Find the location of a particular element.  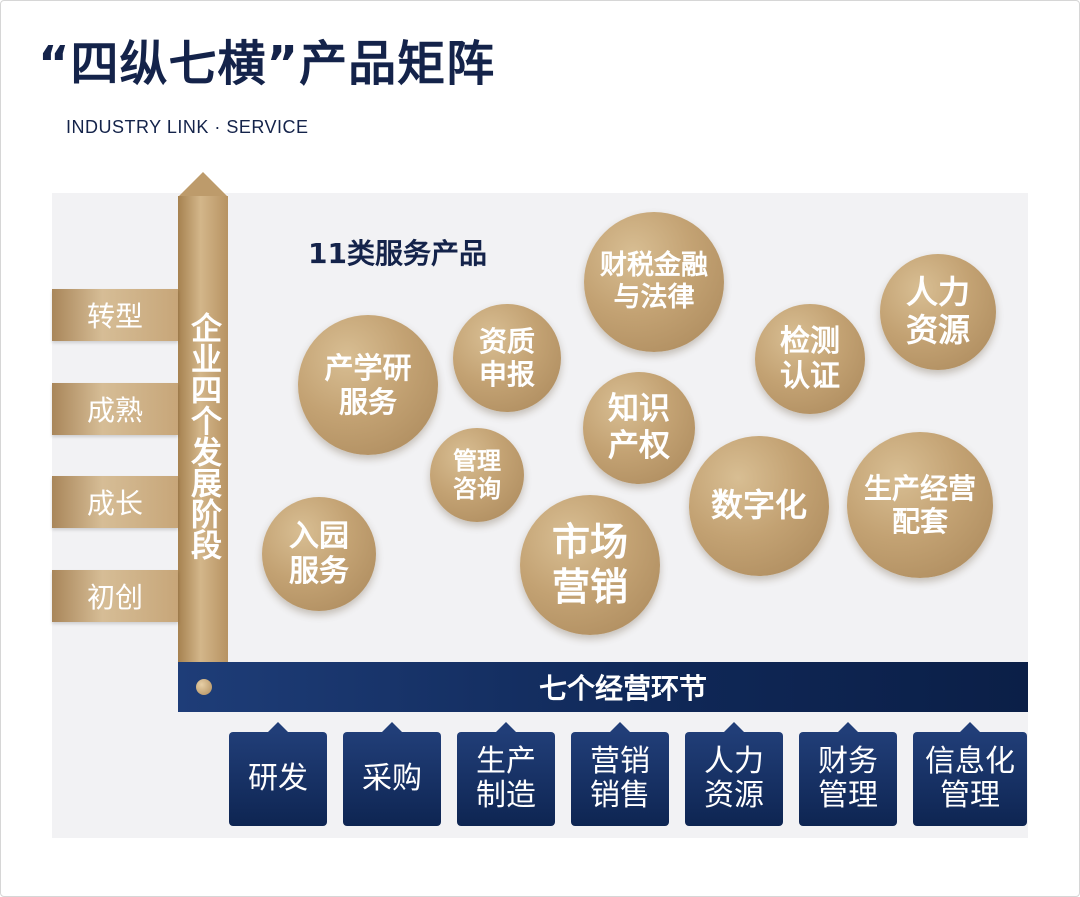

product-label: 人力 资源 is located at coordinates (937, 311).